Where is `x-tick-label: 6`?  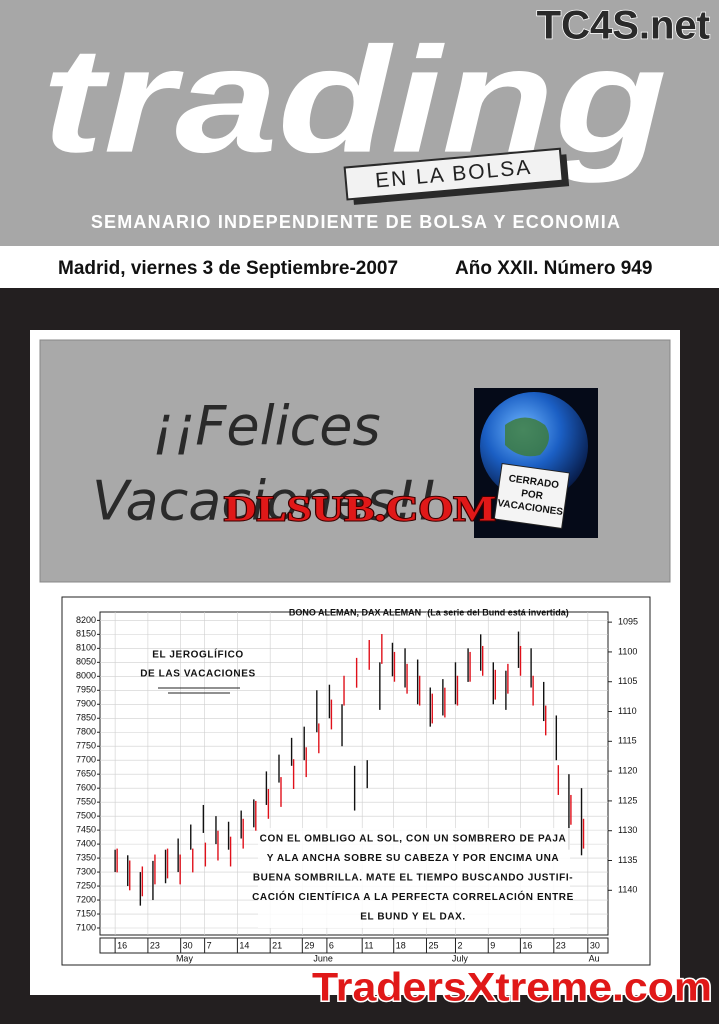
x-tick-label: 6 is located at coordinates (331, 945).